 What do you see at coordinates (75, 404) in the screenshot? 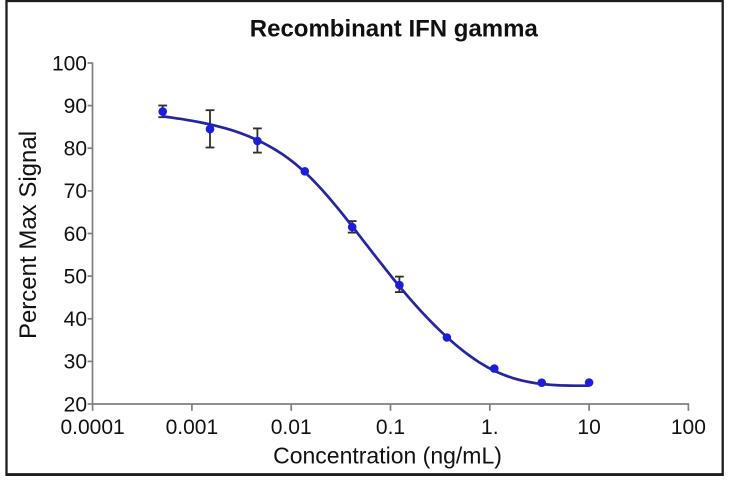
I see `svg-text: 20` at bounding box center [75, 404].